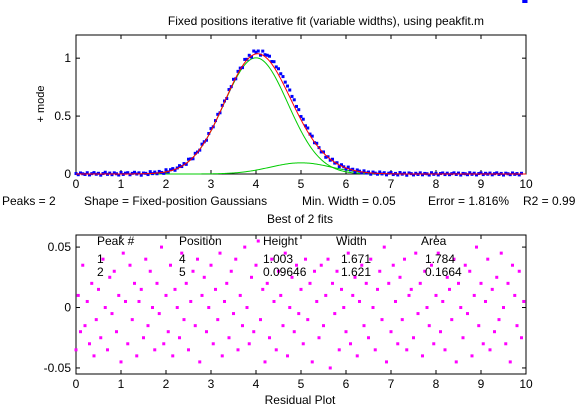  What do you see at coordinates (300, 219) in the screenshot?
I see `subtitle: Best of 2 fits` at bounding box center [300, 219].